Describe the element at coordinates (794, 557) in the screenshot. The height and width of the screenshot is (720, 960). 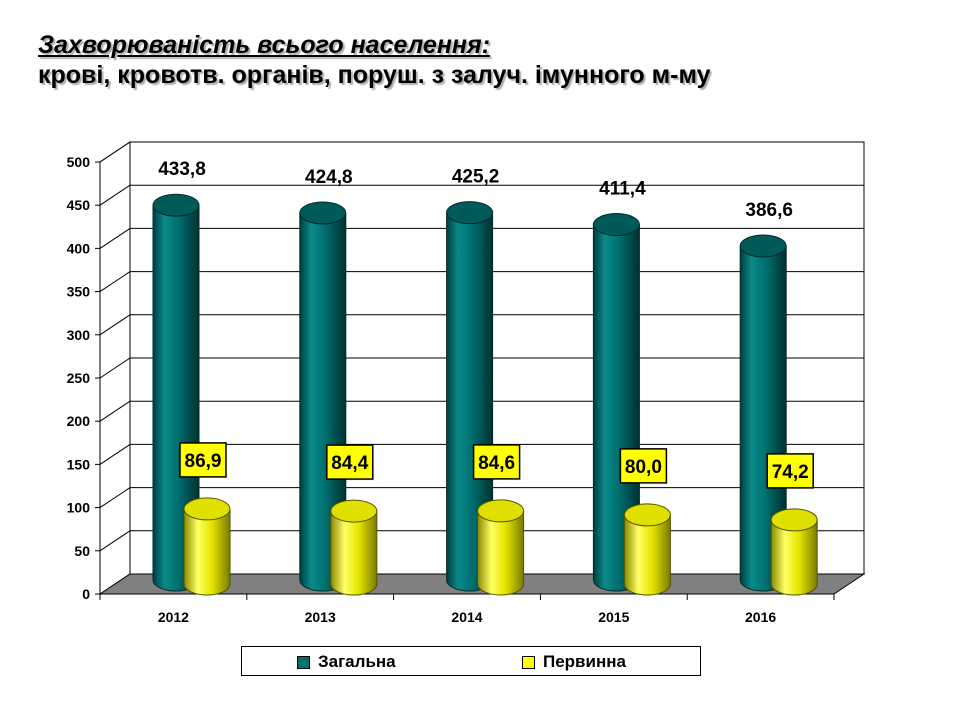
I see `bar-pervynna-2016` at that location.